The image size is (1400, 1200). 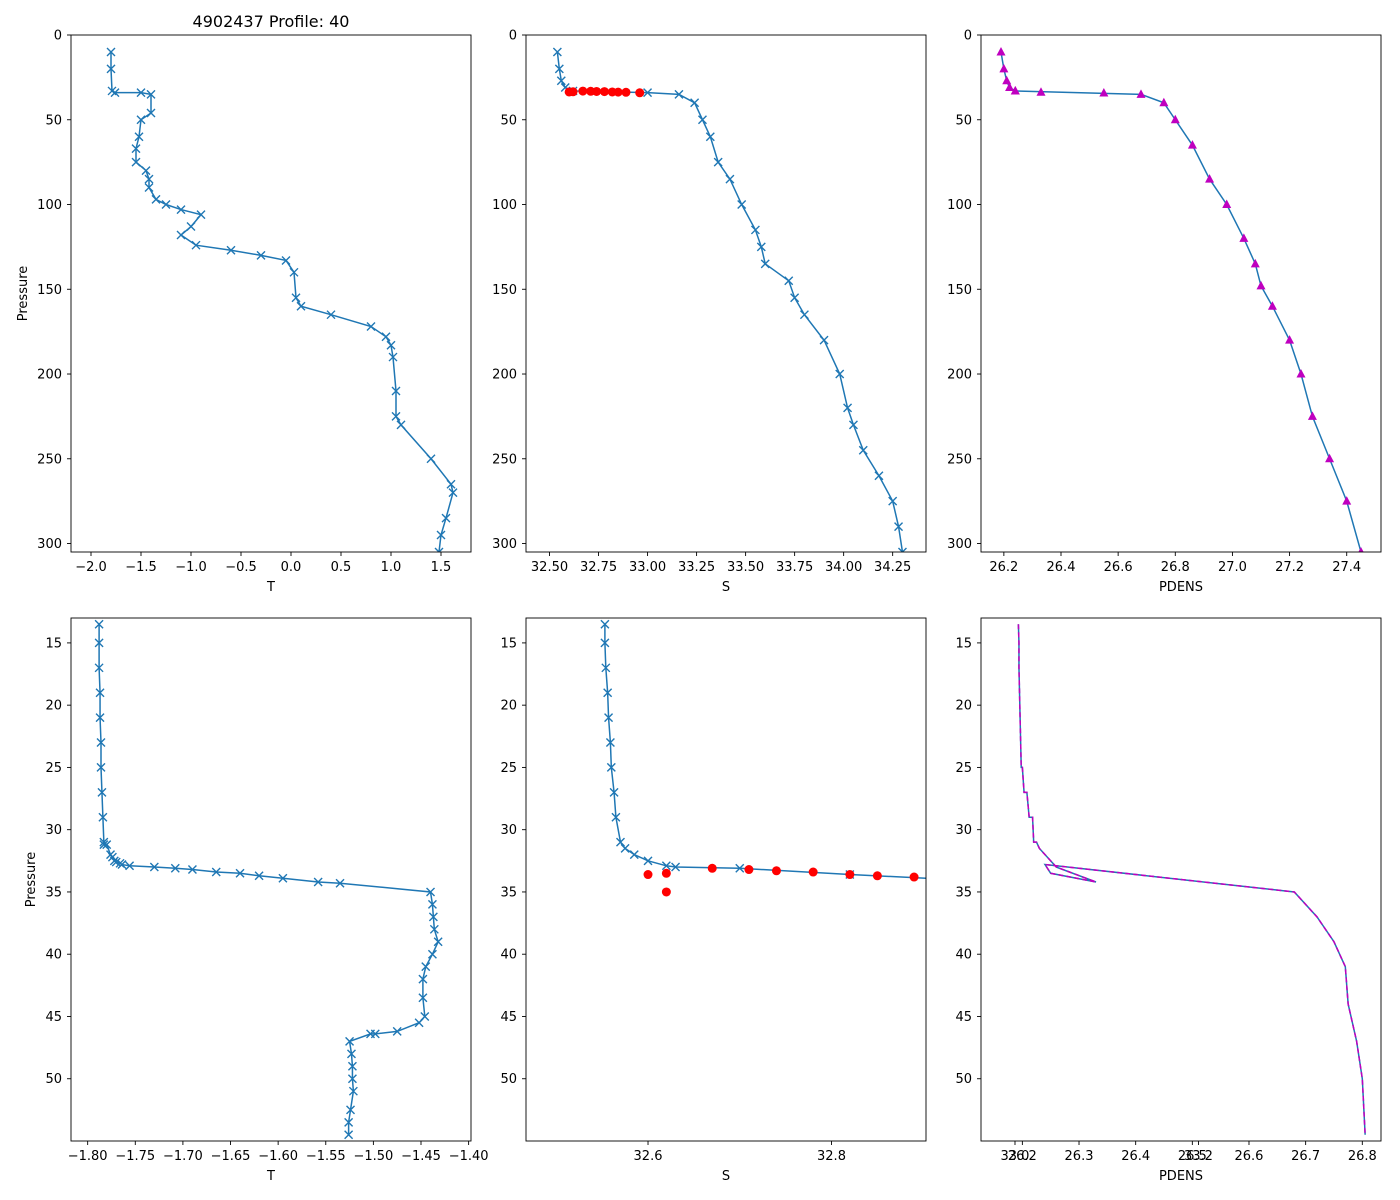 What do you see at coordinates (421, 1156) in the screenshot?
I see `x-tick-label: −1.45` at bounding box center [421, 1156].